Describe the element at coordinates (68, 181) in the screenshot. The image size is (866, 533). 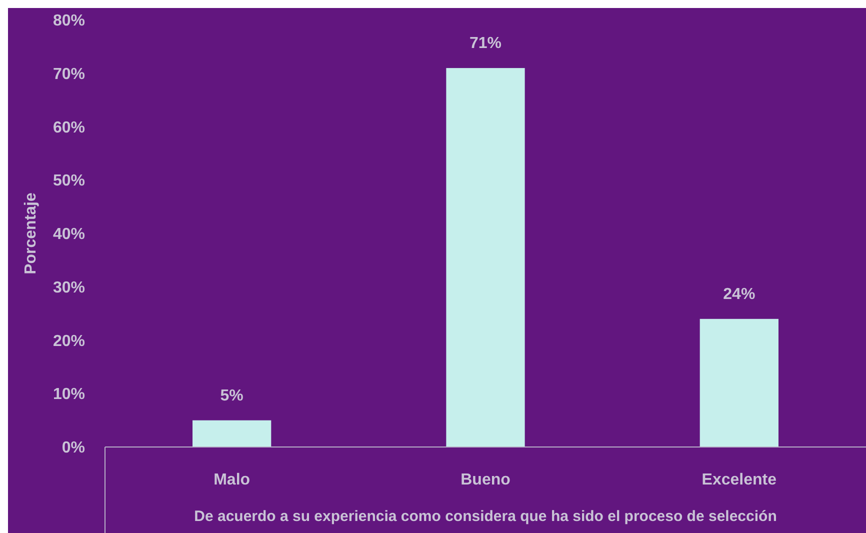
I see `y-tick-label: 50%` at that location.